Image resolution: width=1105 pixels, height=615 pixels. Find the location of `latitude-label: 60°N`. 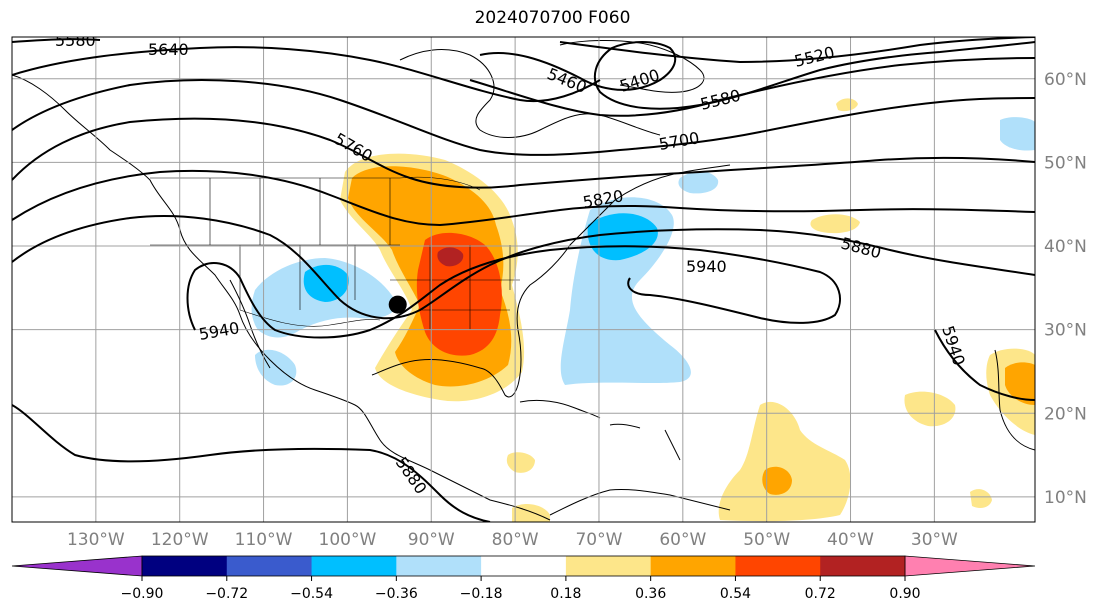

latitude-label: 60°N is located at coordinates (1065, 80).